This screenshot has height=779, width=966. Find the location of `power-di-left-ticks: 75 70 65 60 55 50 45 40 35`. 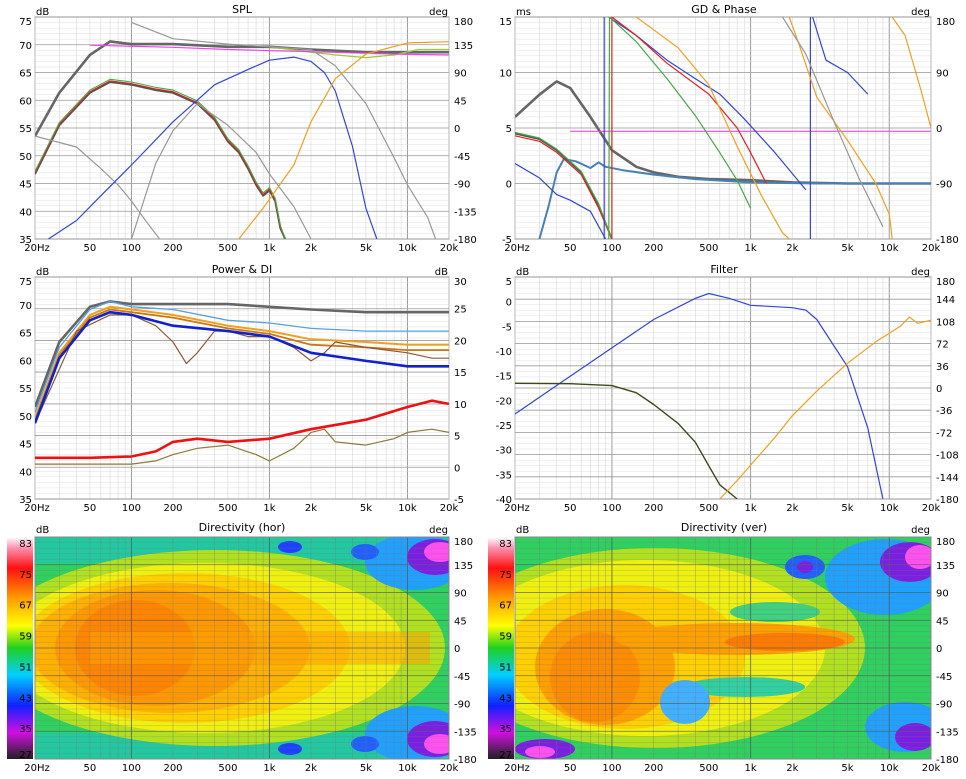

power-di-left-ticks: 75 70 65 60 55 50 45 40 35 is located at coordinates (25, 391).